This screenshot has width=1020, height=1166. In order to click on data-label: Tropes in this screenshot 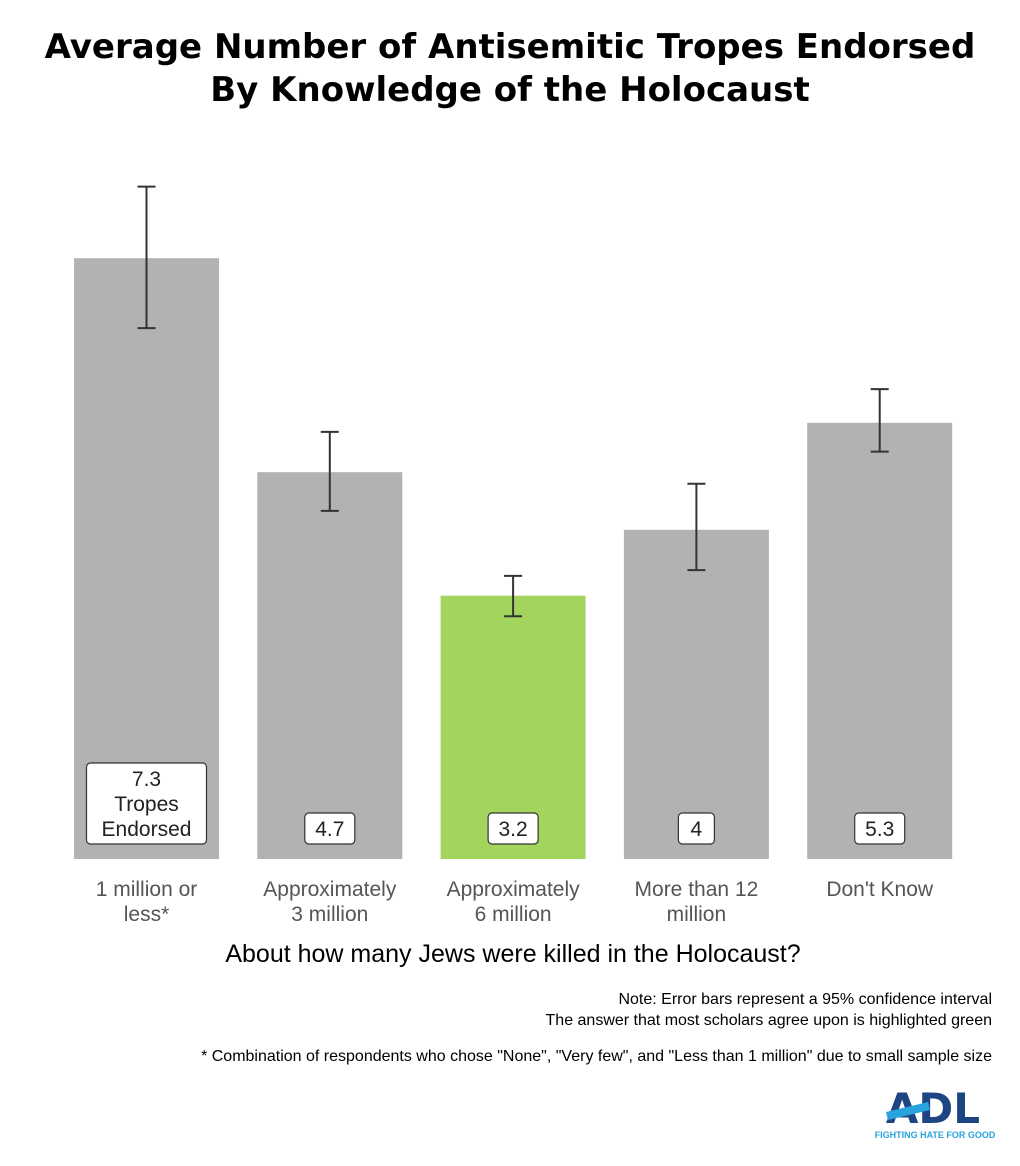, I will do `click(146, 804)`.